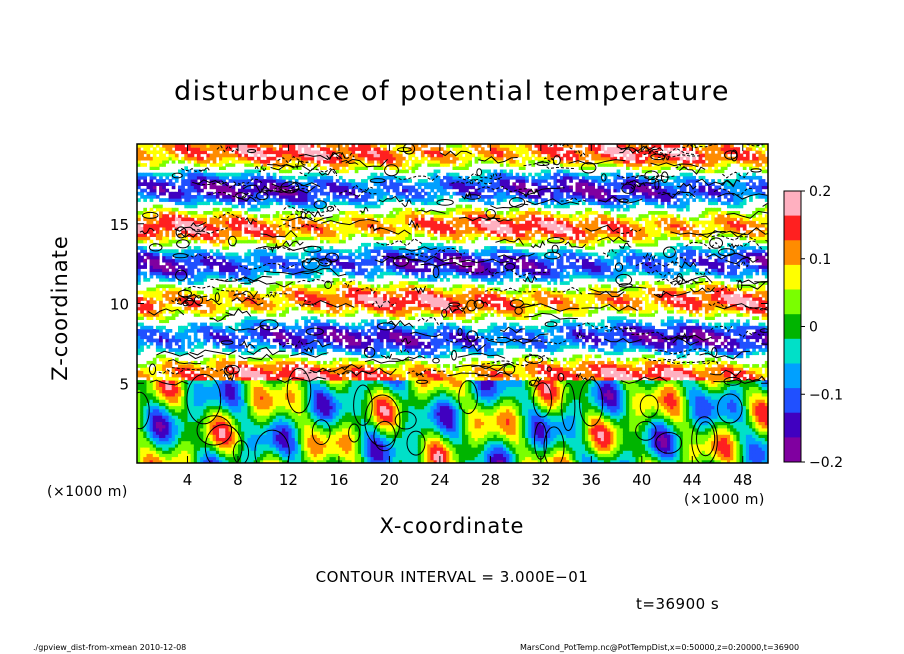 This screenshot has width=904, height=654. I want to click on contour-interval-label: CONTOUR INTERVAL = 3.000E−01, so click(452, 577).